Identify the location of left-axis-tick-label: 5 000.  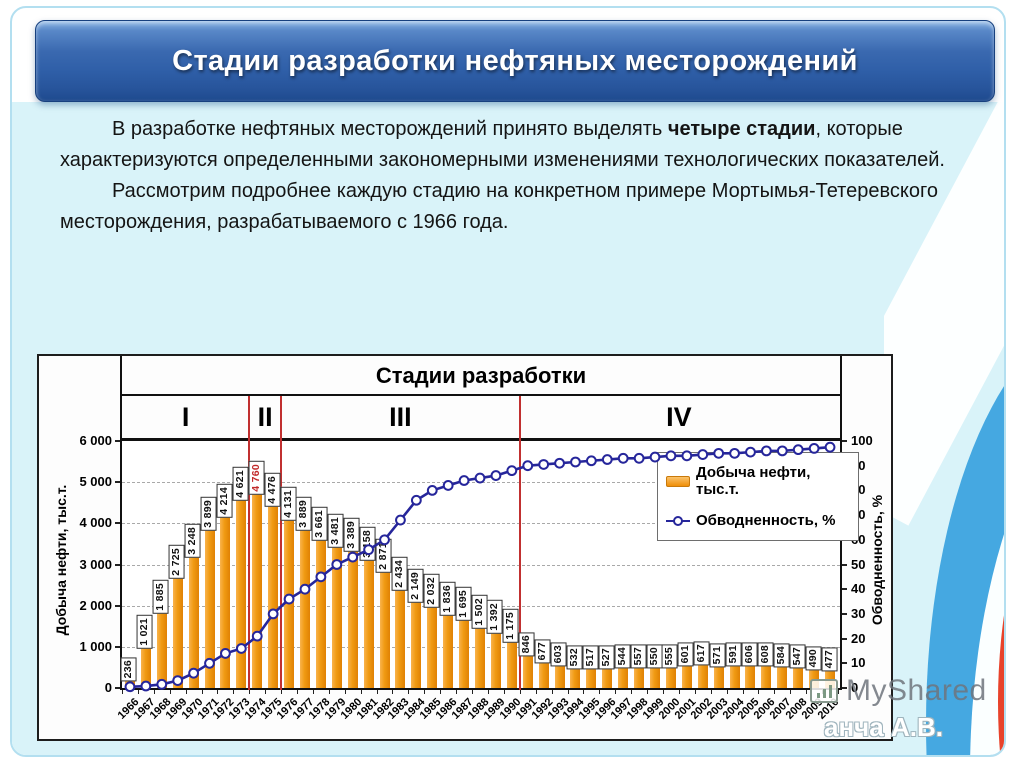
(95, 482).